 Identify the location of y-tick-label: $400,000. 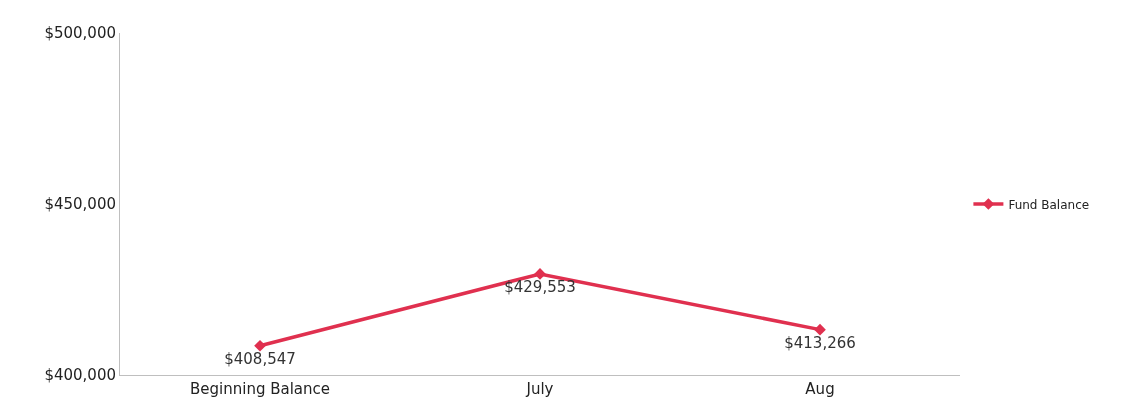
(80, 375).